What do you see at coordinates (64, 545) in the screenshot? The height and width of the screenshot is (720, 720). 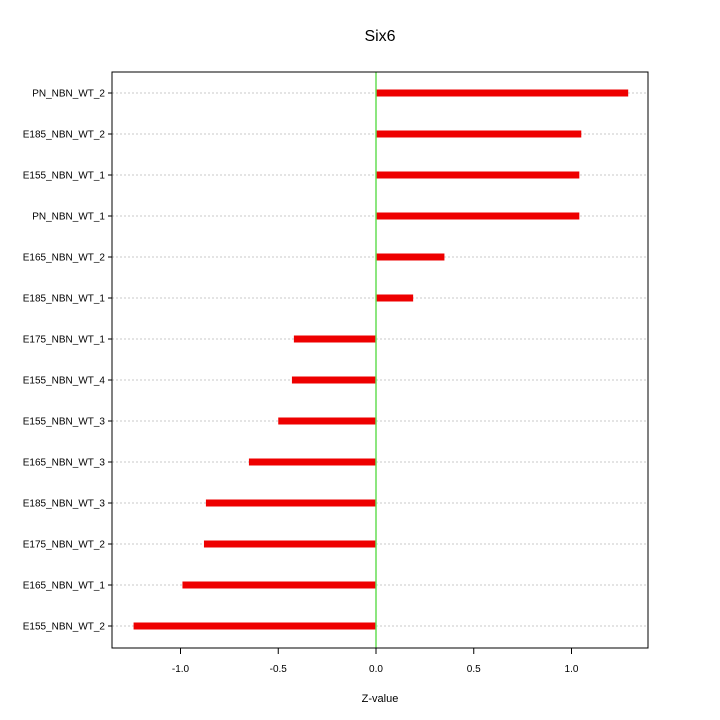 I see `y-tick-label: E175_NBN_WT_2` at bounding box center [64, 545].